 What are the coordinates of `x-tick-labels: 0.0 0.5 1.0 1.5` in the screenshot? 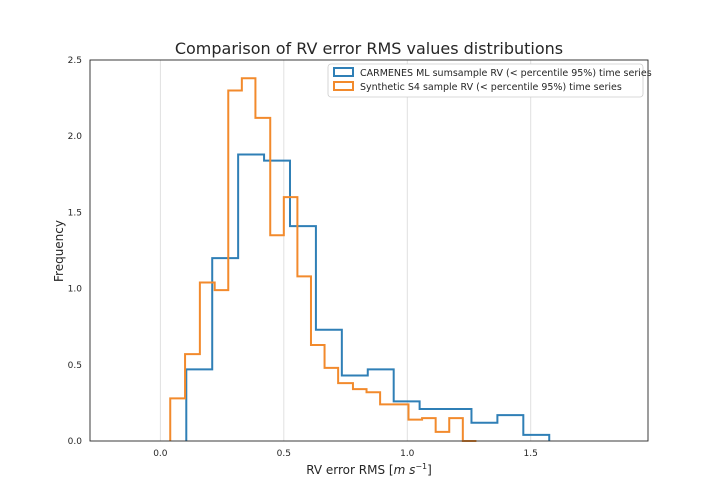 It's located at (345, 454).